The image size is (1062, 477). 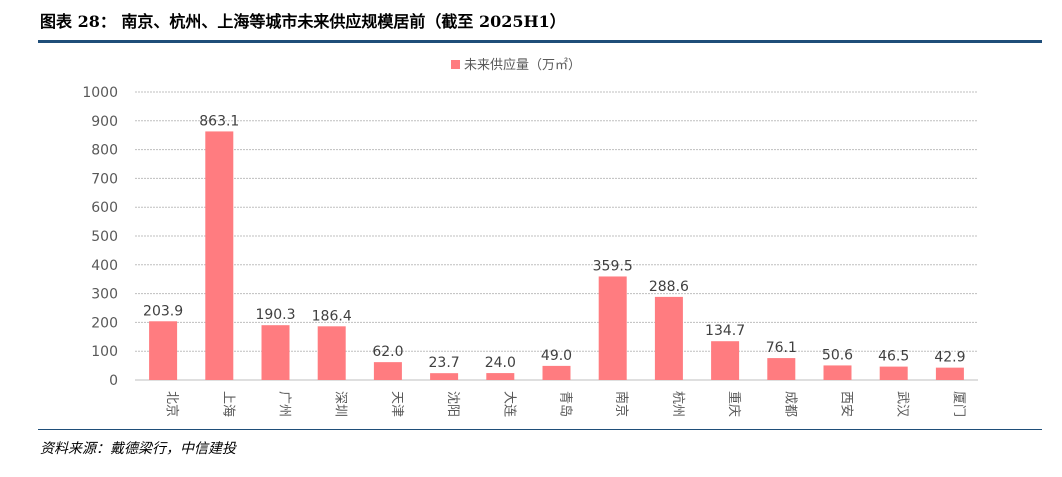 What do you see at coordinates (540, 429) in the screenshot?
I see `source-rule` at bounding box center [540, 429].